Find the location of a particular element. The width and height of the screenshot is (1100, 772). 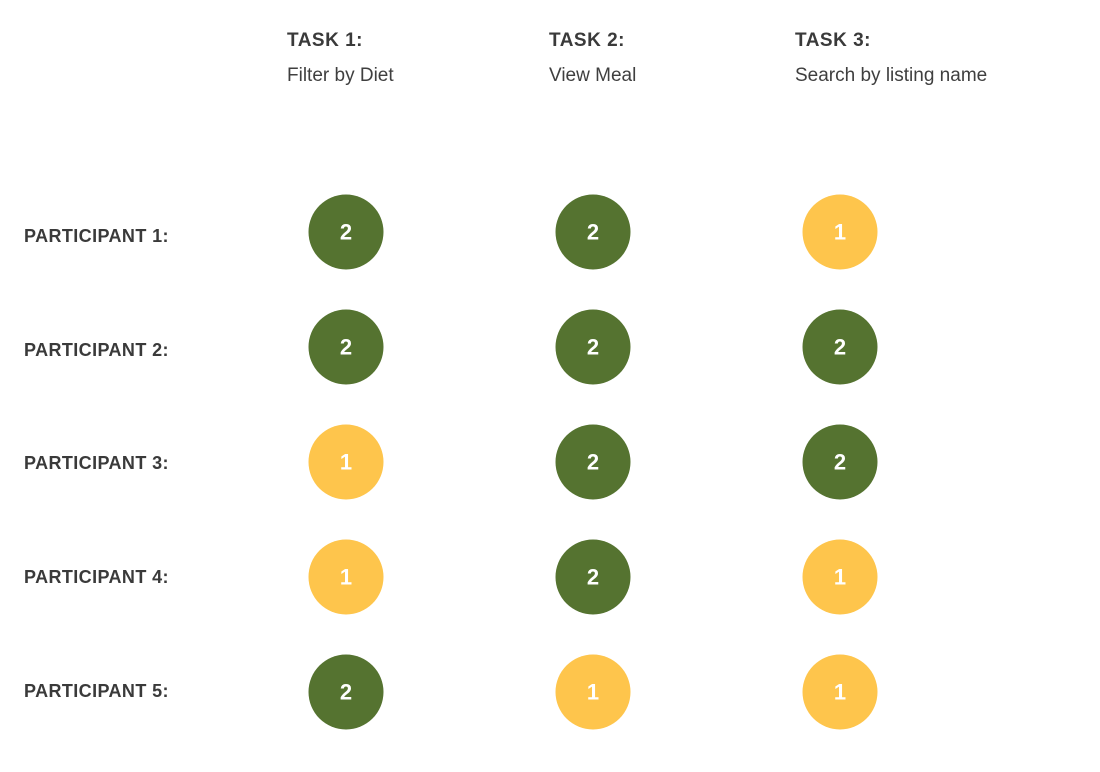

score-dot-p3-t2: 2 is located at coordinates (593, 462).